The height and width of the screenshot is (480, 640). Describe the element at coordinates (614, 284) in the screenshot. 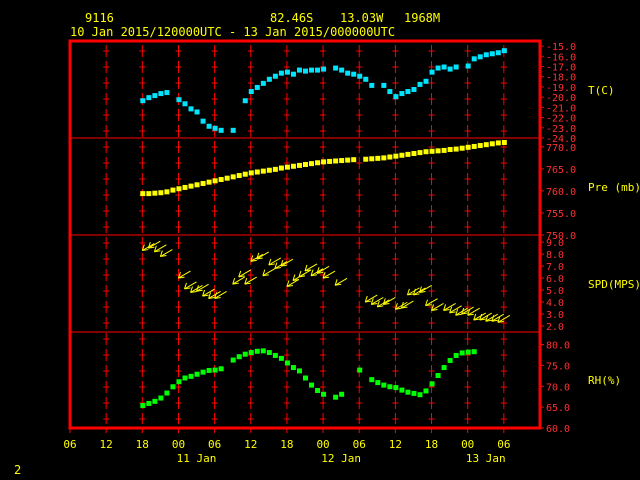

I see `y-axis-label: SPD(MPS)` at that location.